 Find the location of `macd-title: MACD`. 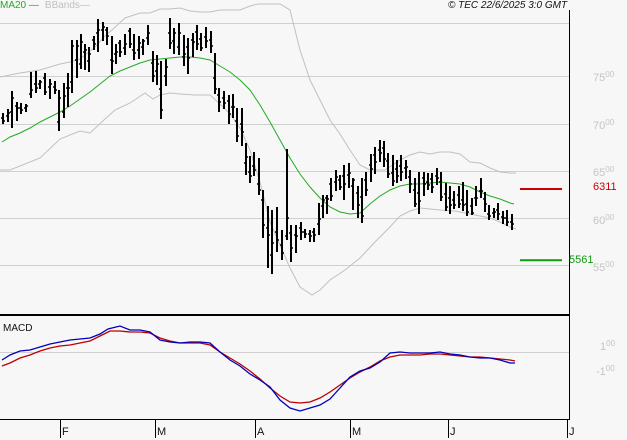

macd-title: MACD is located at coordinates (18, 328).